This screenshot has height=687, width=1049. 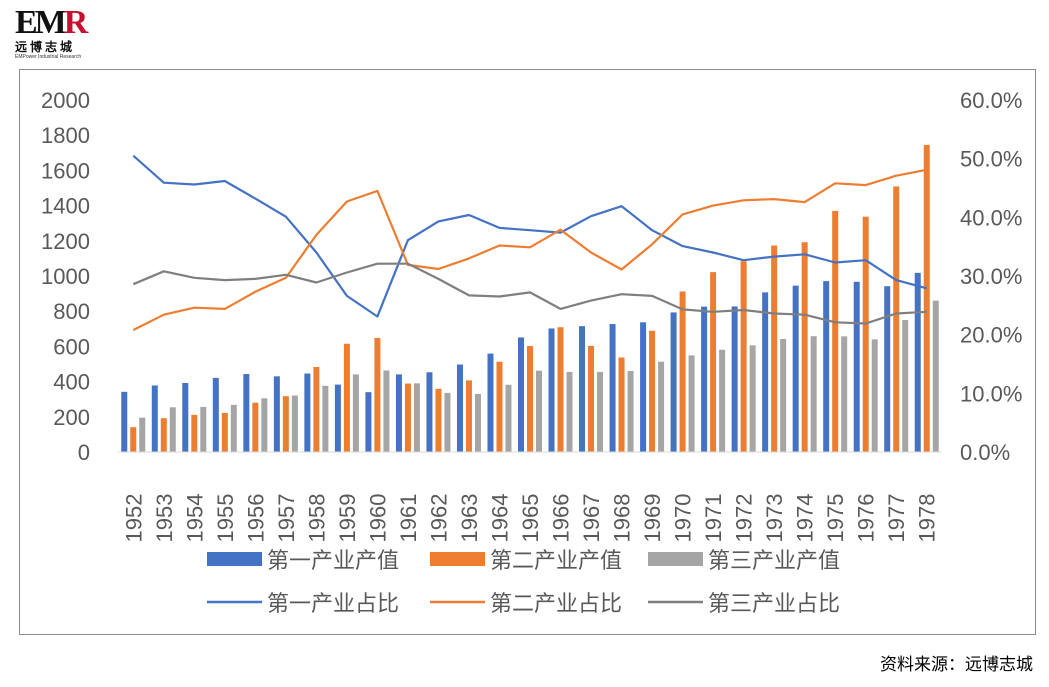 What do you see at coordinates (333, 561) in the screenshot?
I see `legend-label: 第一产业产值` at bounding box center [333, 561].